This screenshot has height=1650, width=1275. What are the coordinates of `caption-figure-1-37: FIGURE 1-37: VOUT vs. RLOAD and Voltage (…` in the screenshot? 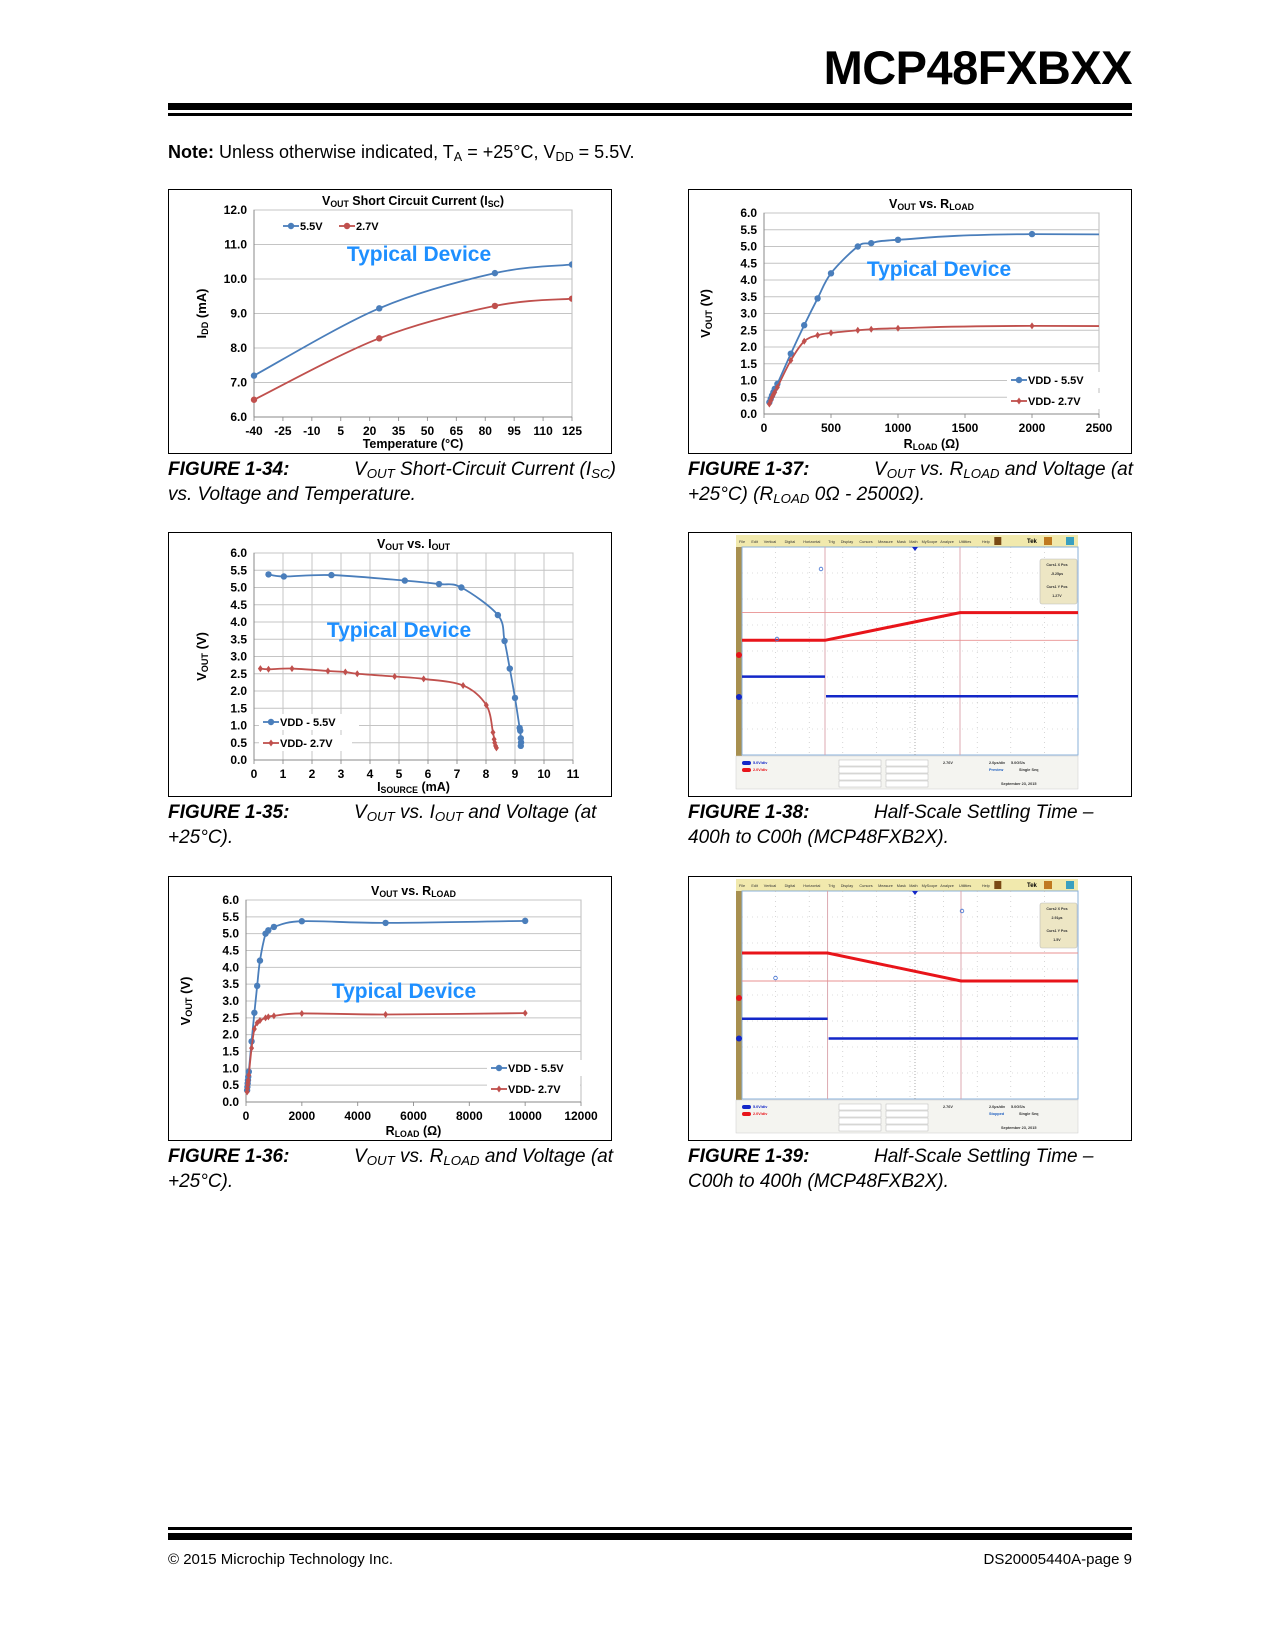 It's located at (913, 482).